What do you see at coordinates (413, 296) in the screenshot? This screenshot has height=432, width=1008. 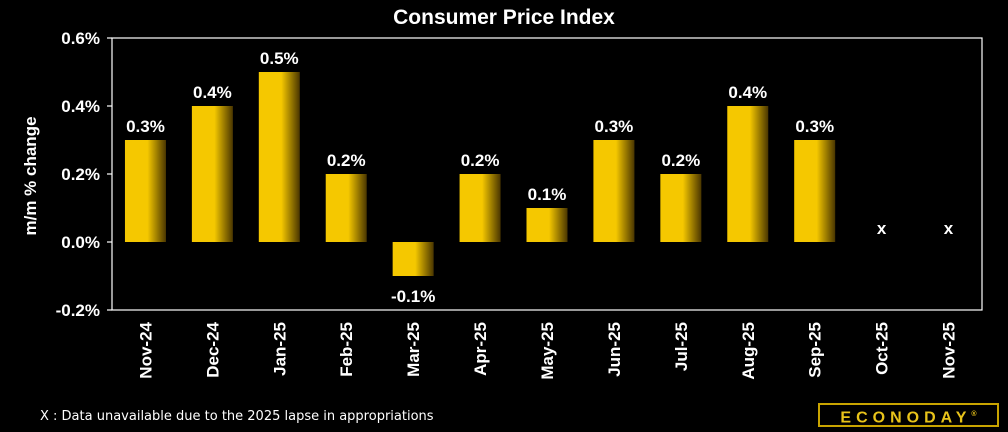 I see `data-label-mar-25: -0.1%` at bounding box center [413, 296].